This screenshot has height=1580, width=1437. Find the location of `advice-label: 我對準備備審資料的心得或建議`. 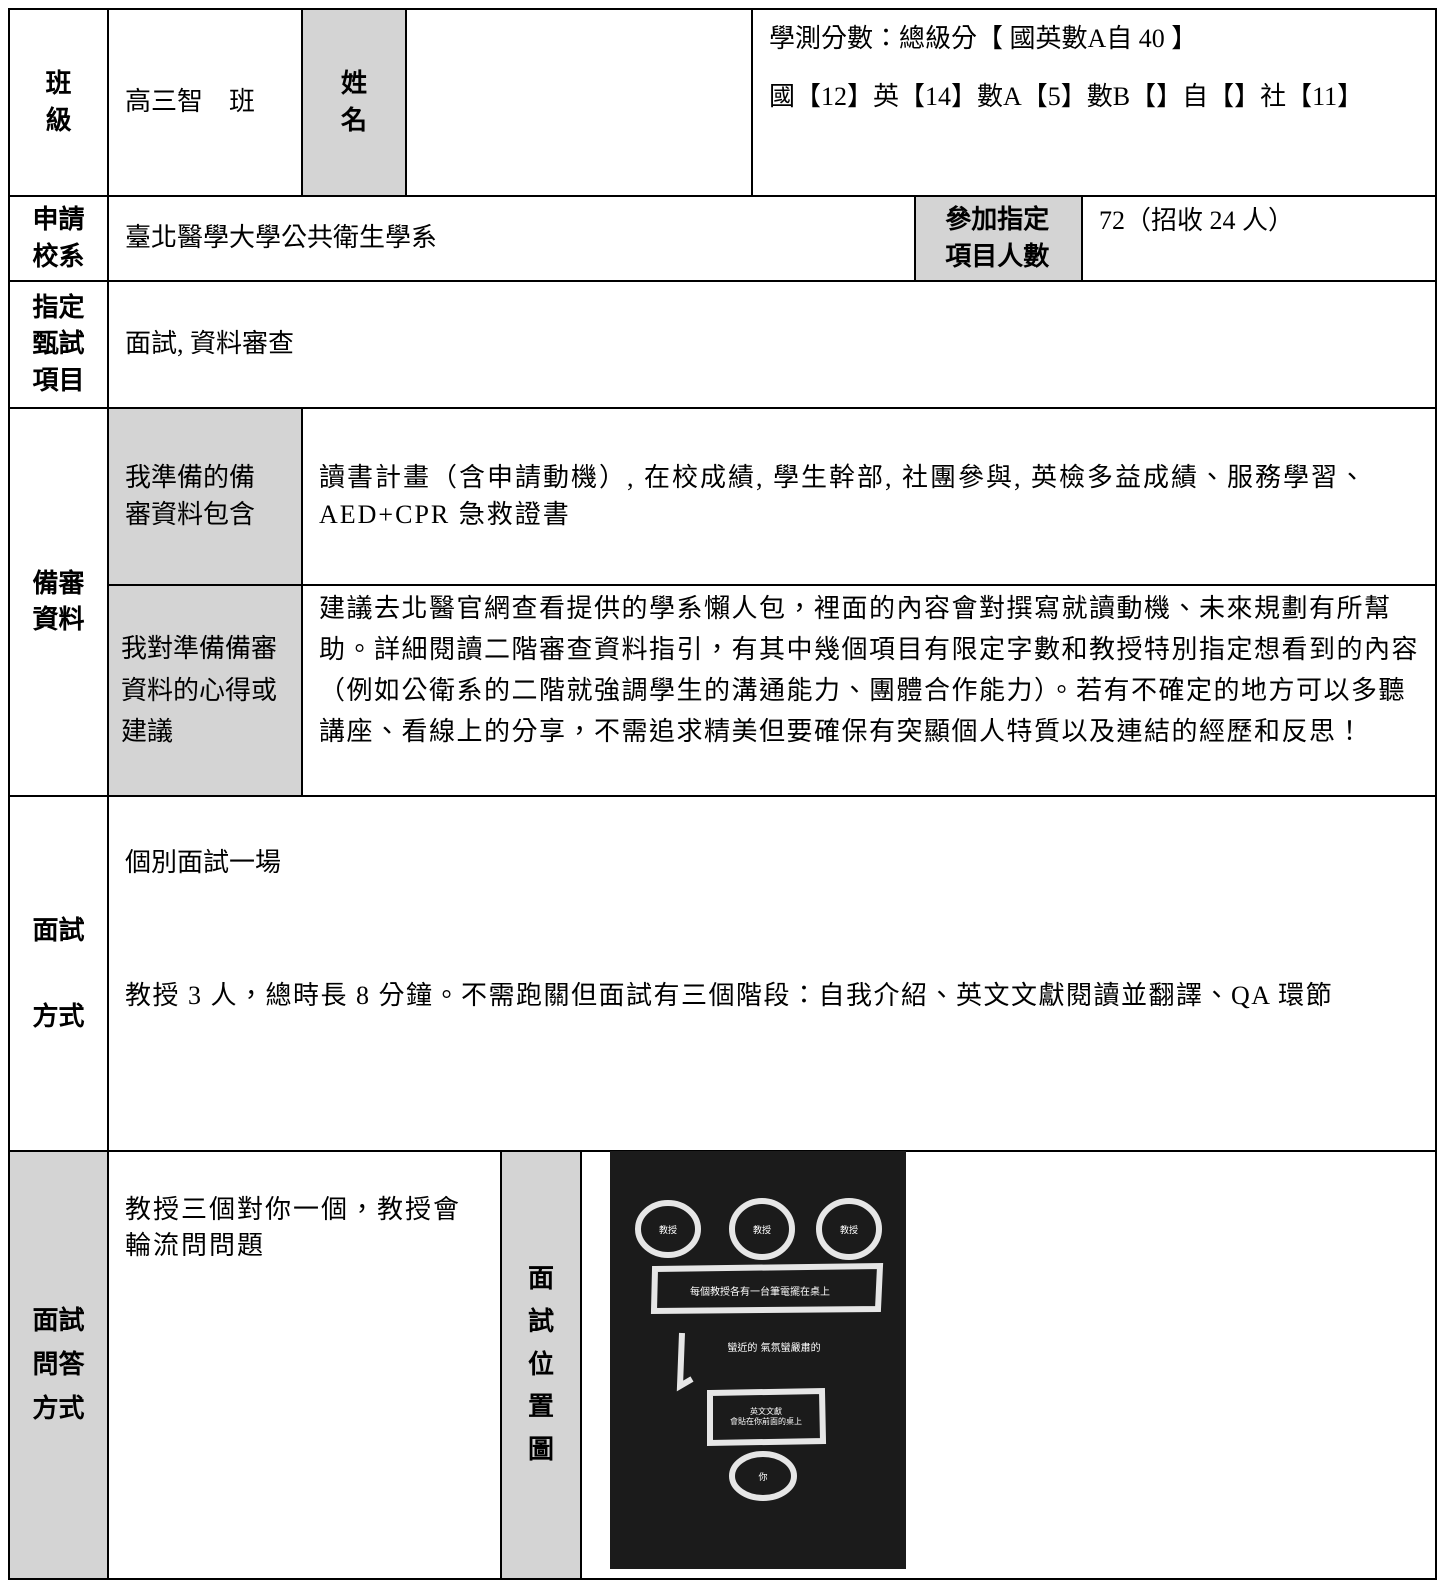

advice-label: 我對準備備審資料的心得或建議 is located at coordinates (199, 690).